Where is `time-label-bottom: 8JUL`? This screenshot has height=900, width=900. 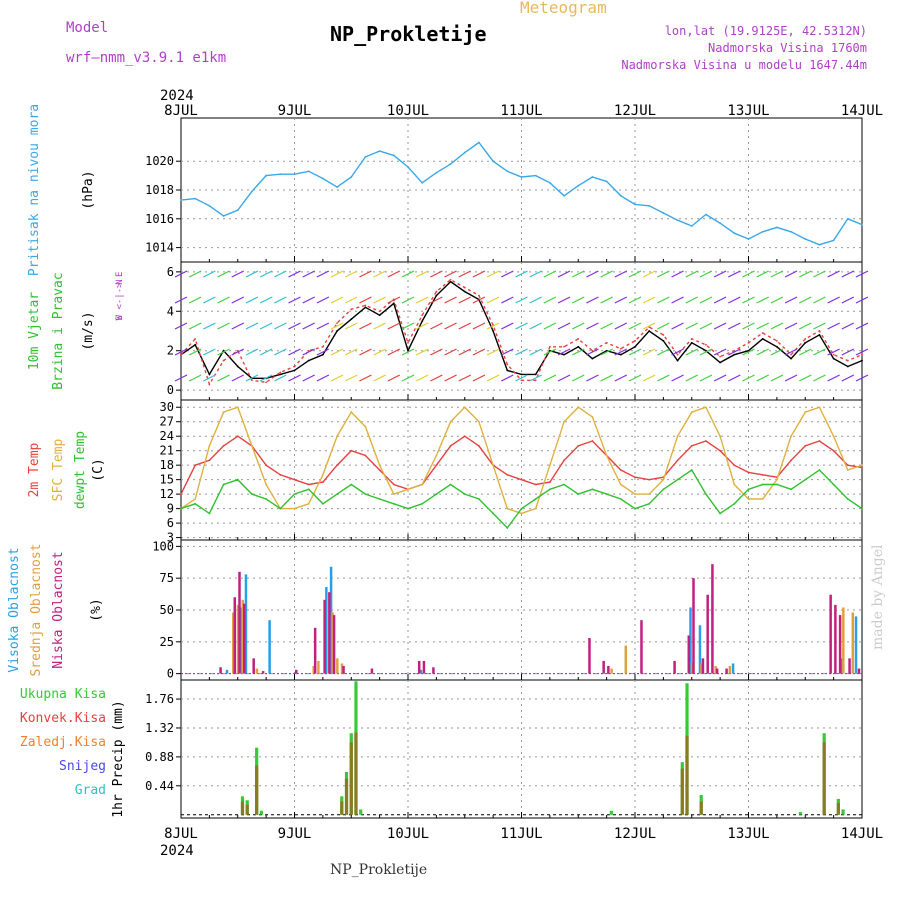 time-label-bottom: 8JUL is located at coordinates (181, 834).